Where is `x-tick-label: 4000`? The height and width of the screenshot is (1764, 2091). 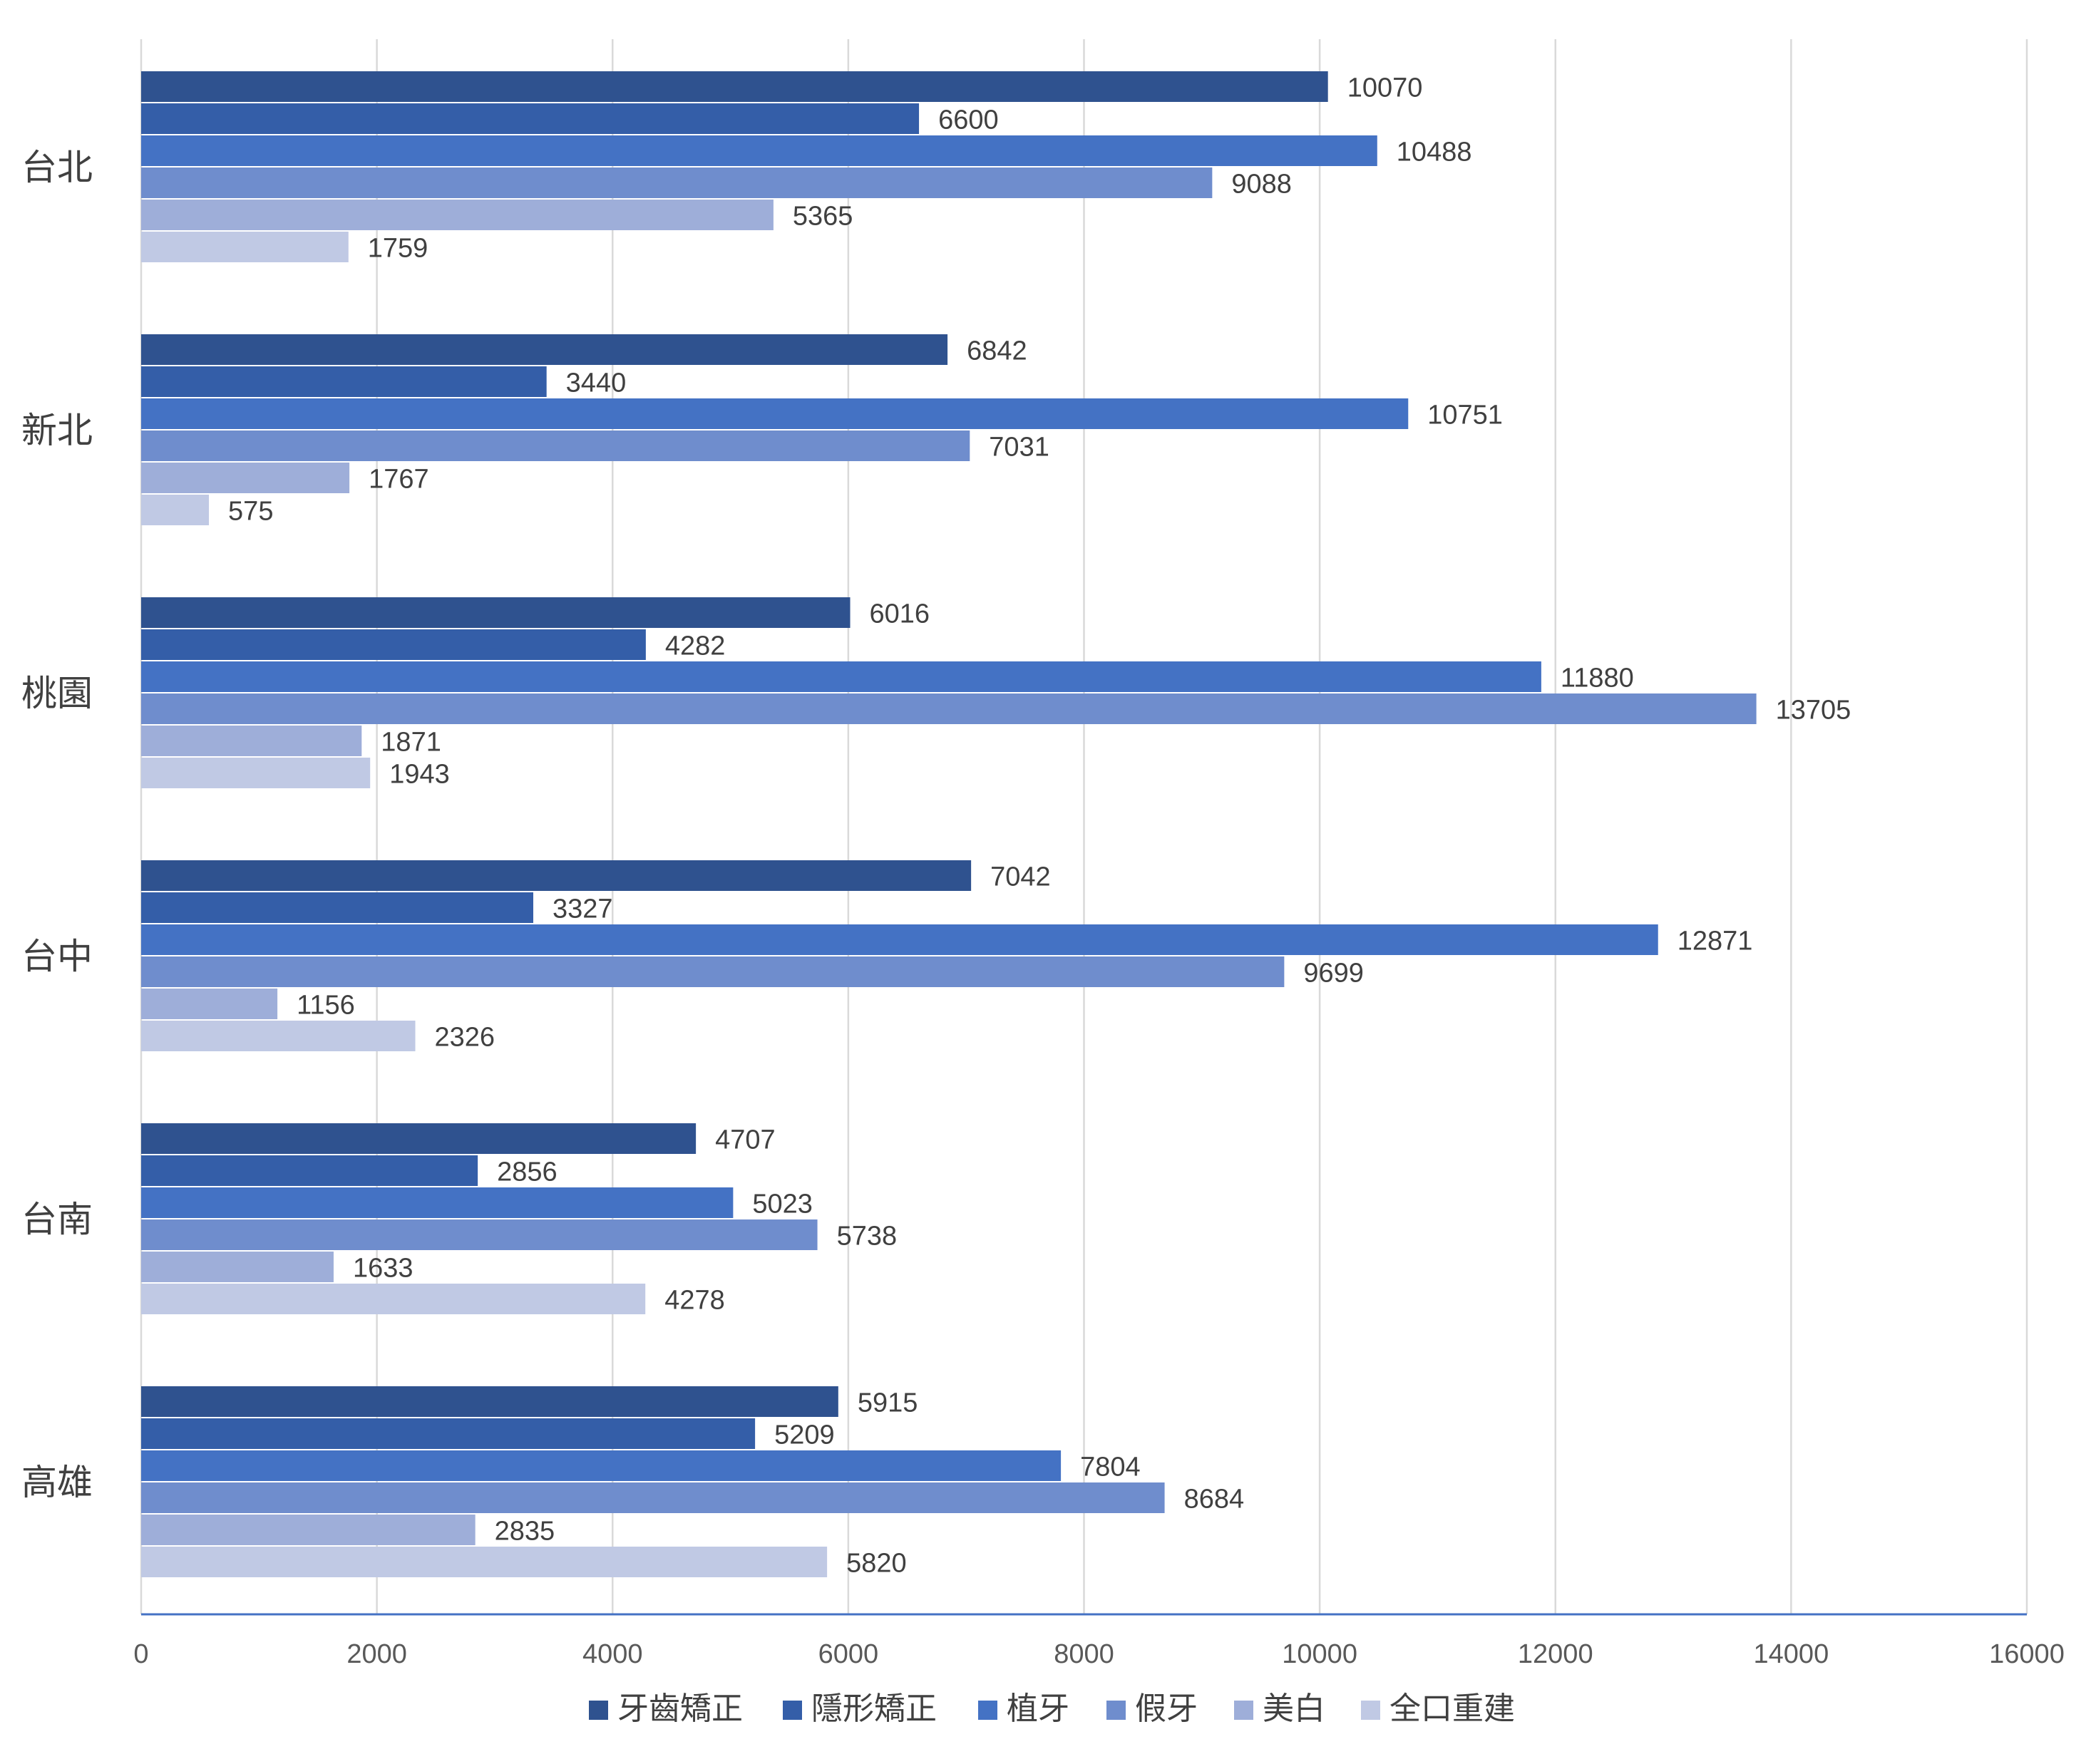
x-tick-label: 4000 is located at coordinates (612, 1654).